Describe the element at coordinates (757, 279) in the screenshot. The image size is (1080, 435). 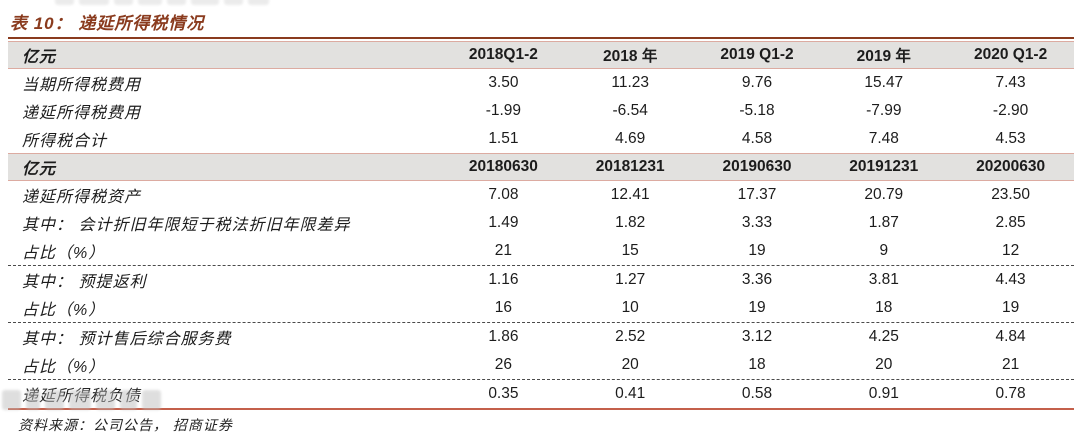
I see `cell-value: 3.36` at that location.